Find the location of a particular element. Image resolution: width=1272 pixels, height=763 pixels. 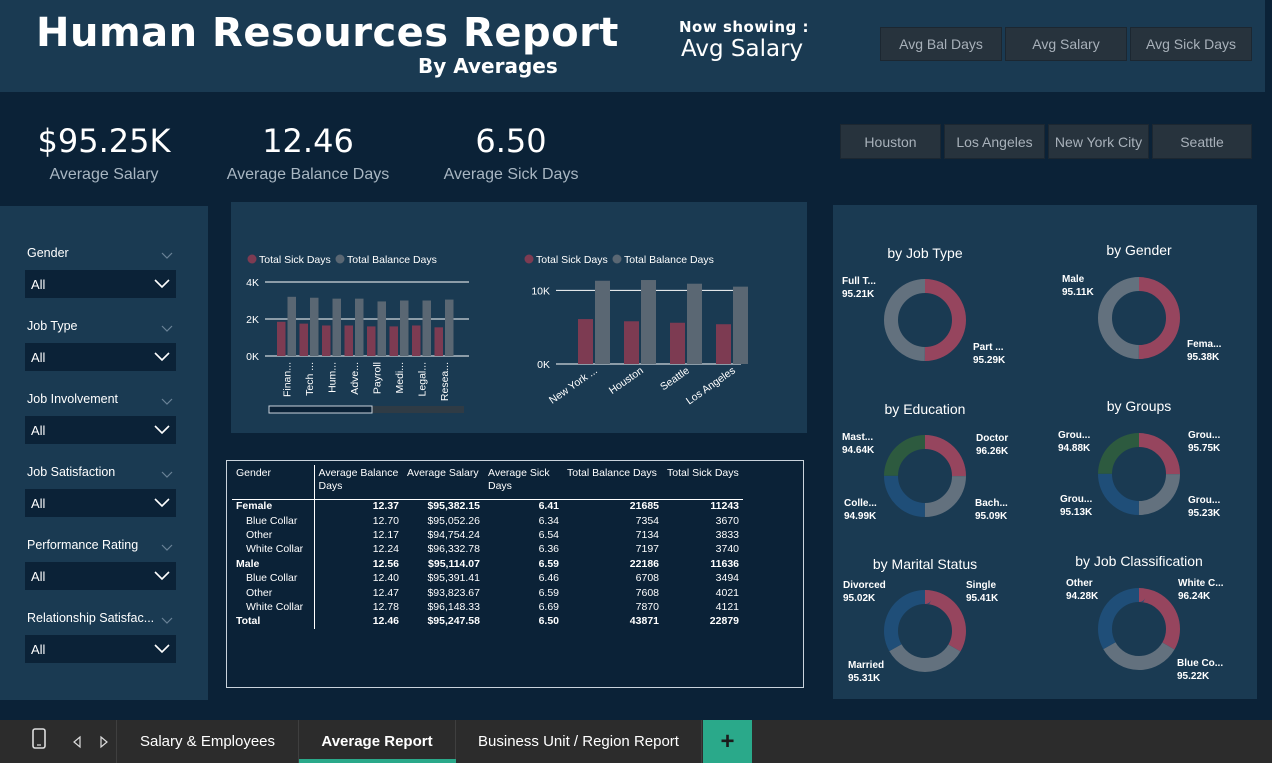

table-cell: Blue Collar is located at coordinates (273, 520).